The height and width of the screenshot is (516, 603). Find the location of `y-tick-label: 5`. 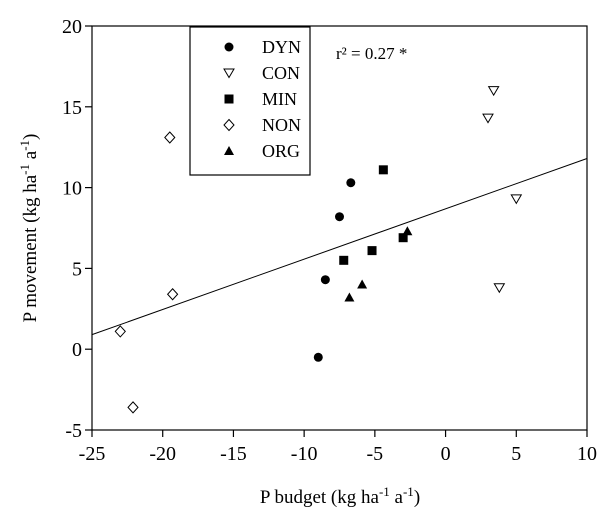

y-tick-label: 5 is located at coordinates (77, 269).